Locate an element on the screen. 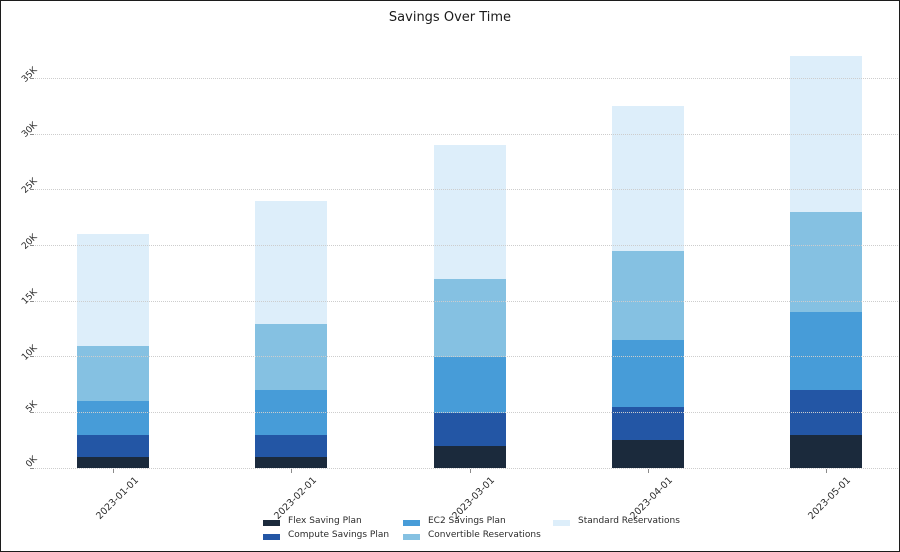  legend-label: Standard Reservations is located at coordinates (629, 521).